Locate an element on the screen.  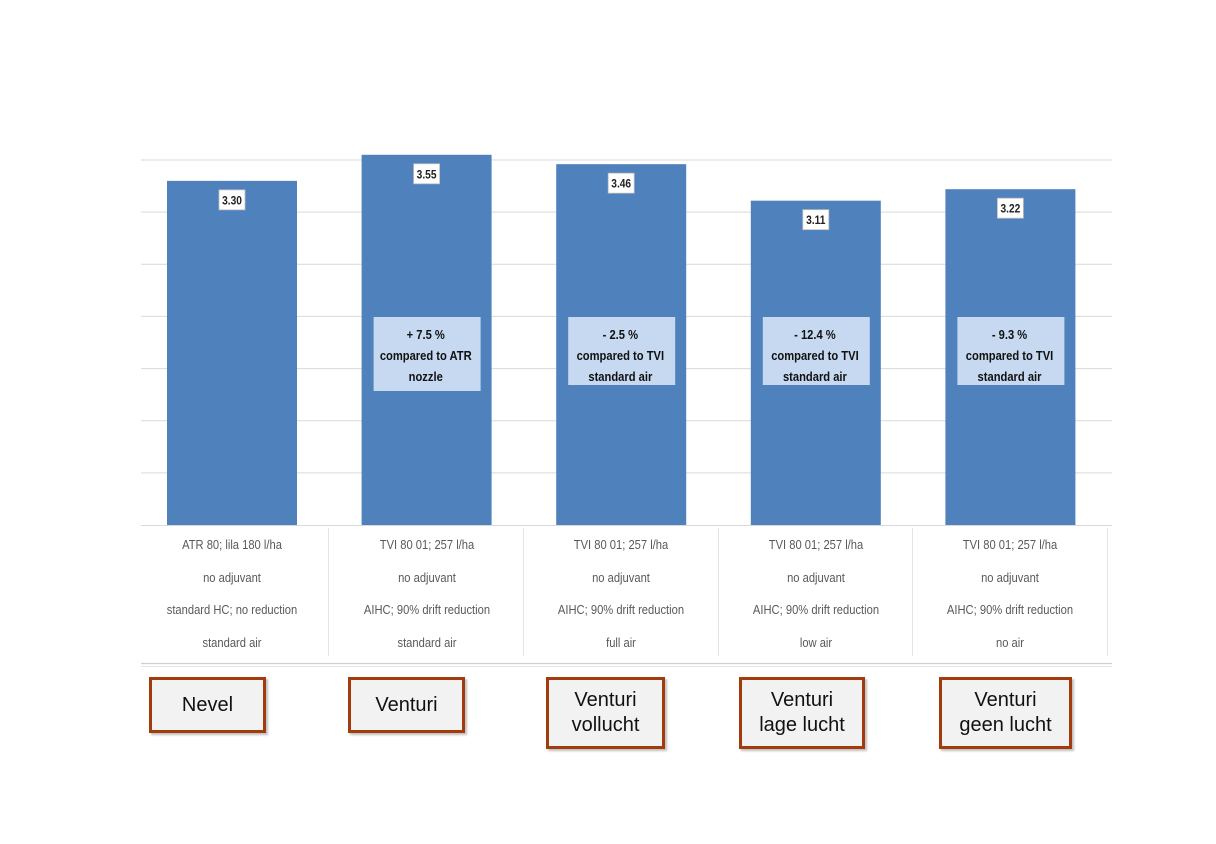
data-label: 3.55 is located at coordinates (427, 175).